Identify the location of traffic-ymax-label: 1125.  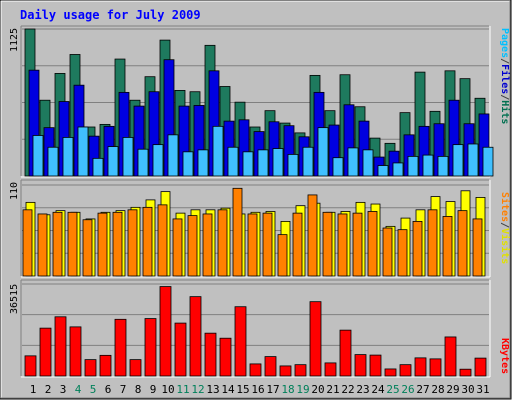
(14, 40).